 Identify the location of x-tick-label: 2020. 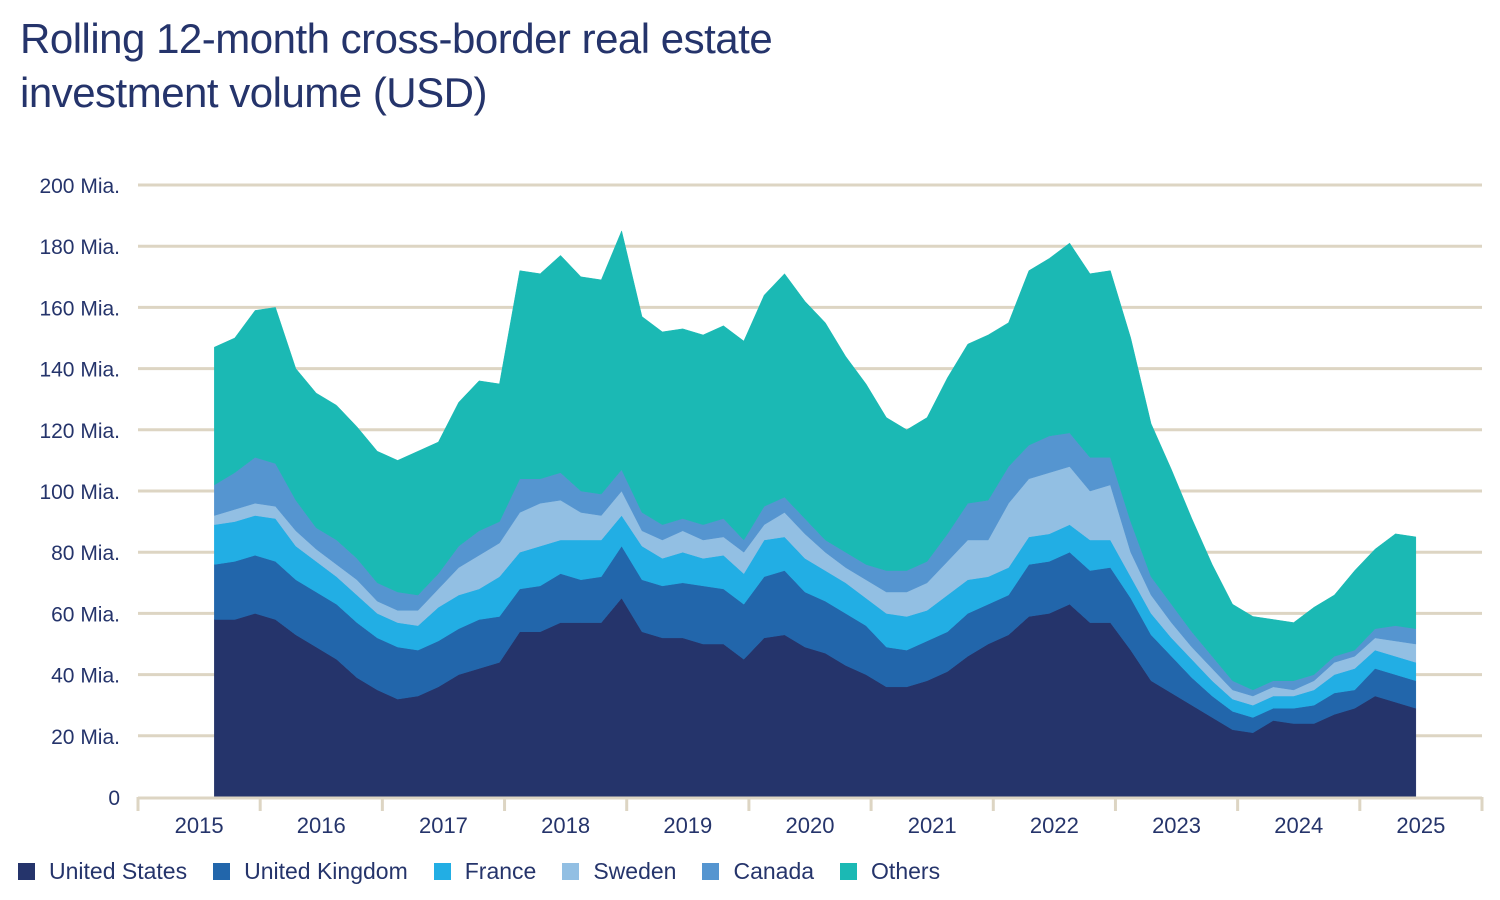
(810, 825).